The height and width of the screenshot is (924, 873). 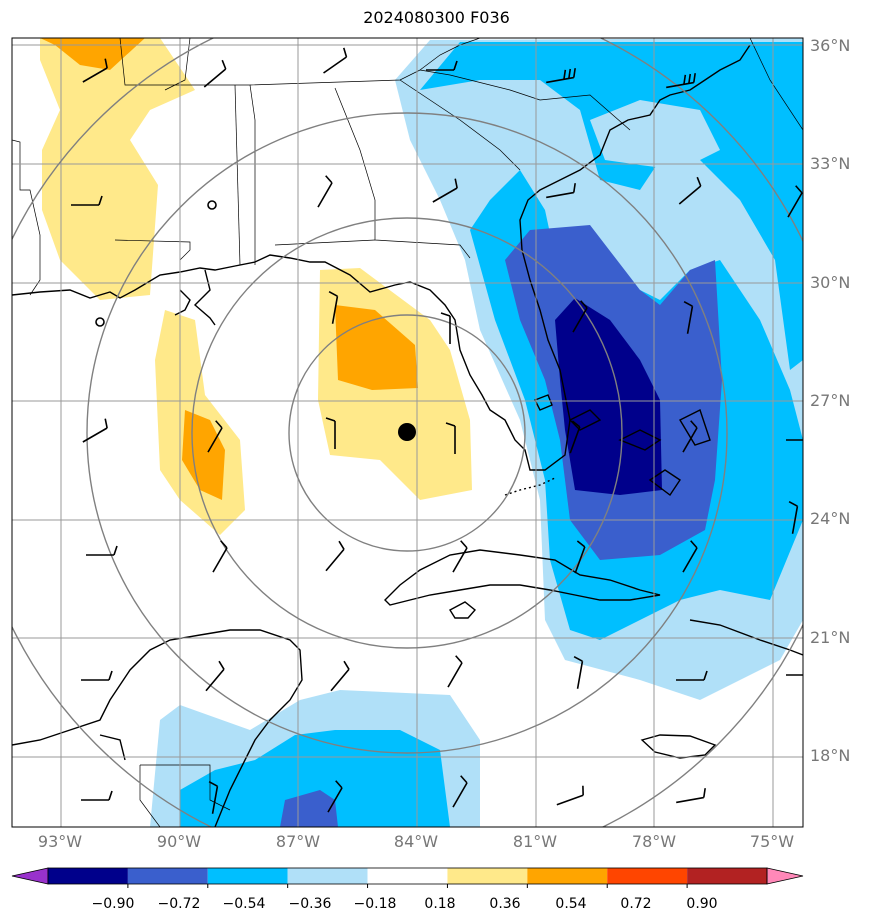 What do you see at coordinates (830, 400) in the screenshot?
I see `lat-label: 27°N` at bounding box center [830, 400].